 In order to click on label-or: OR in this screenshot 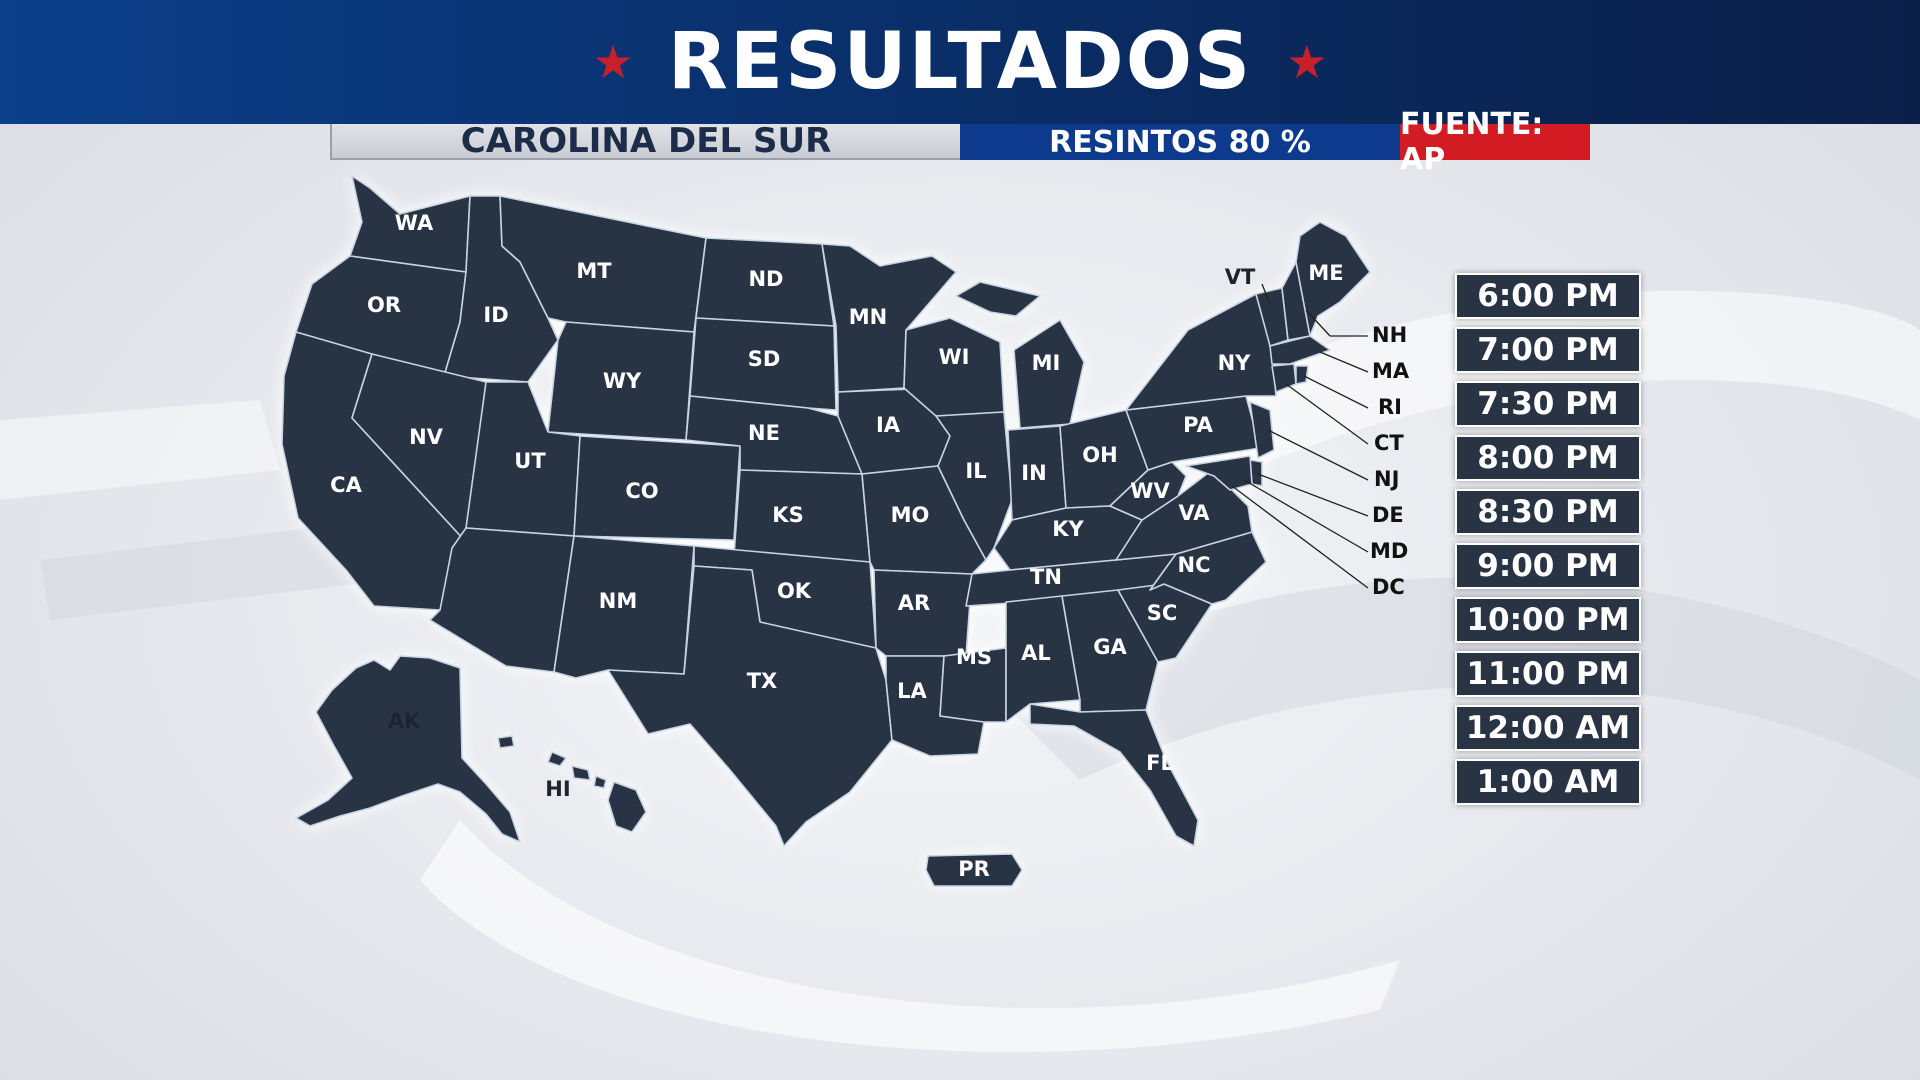, I will do `click(384, 305)`.